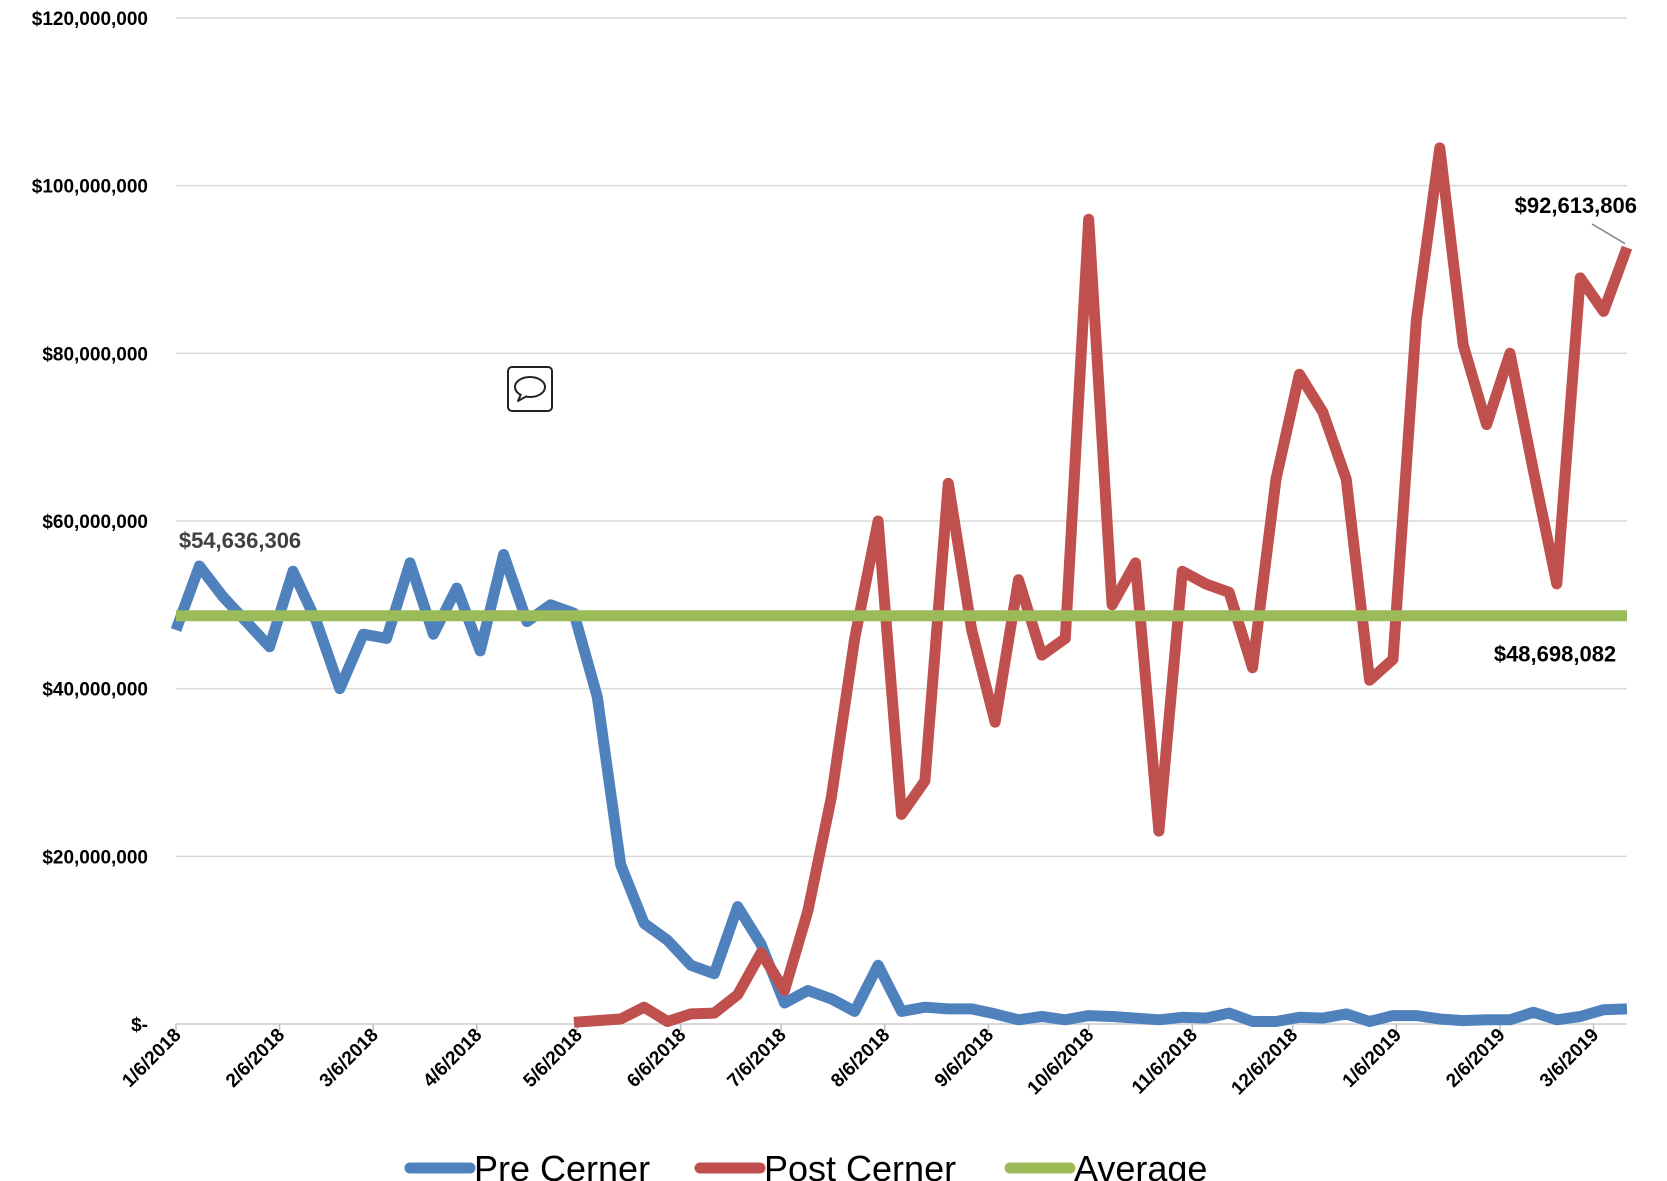  What do you see at coordinates (95, 522) in the screenshot?
I see `y-tick-label: $60,000,000` at bounding box center [95, 522].